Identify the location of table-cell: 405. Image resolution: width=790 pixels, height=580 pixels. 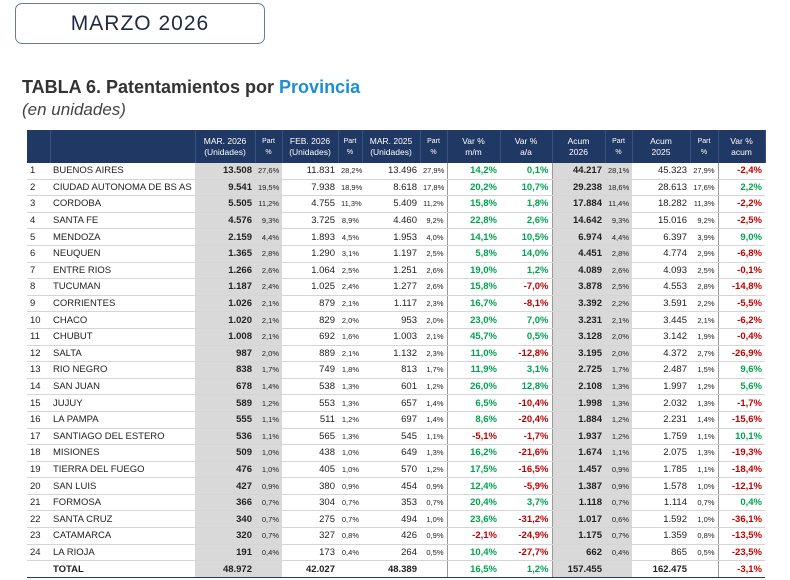
(310, 470).